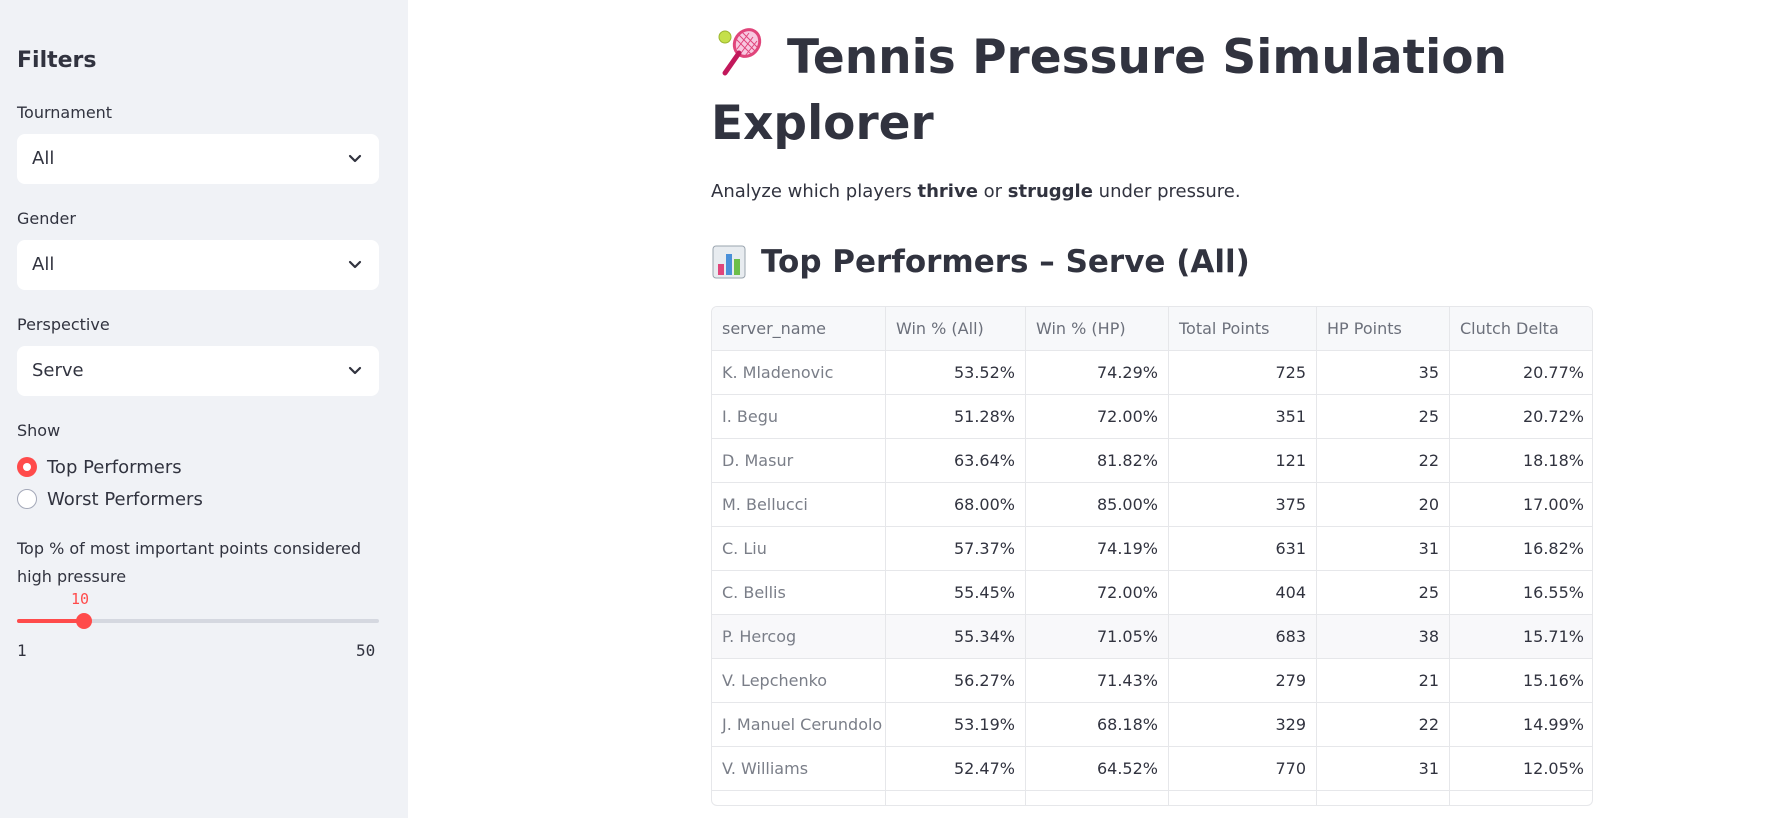 The width and height of the screenshot is (1777, 818). Describe the element at coordinates (956, 505) in the screenshot. I see `table-cell: 68.00%` at that location.